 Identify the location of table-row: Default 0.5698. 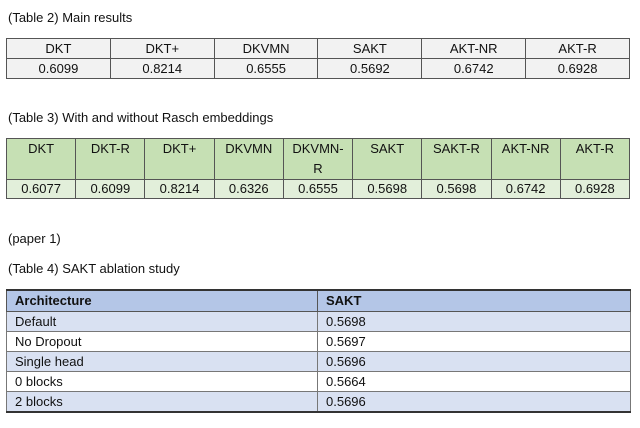
(318, 321).